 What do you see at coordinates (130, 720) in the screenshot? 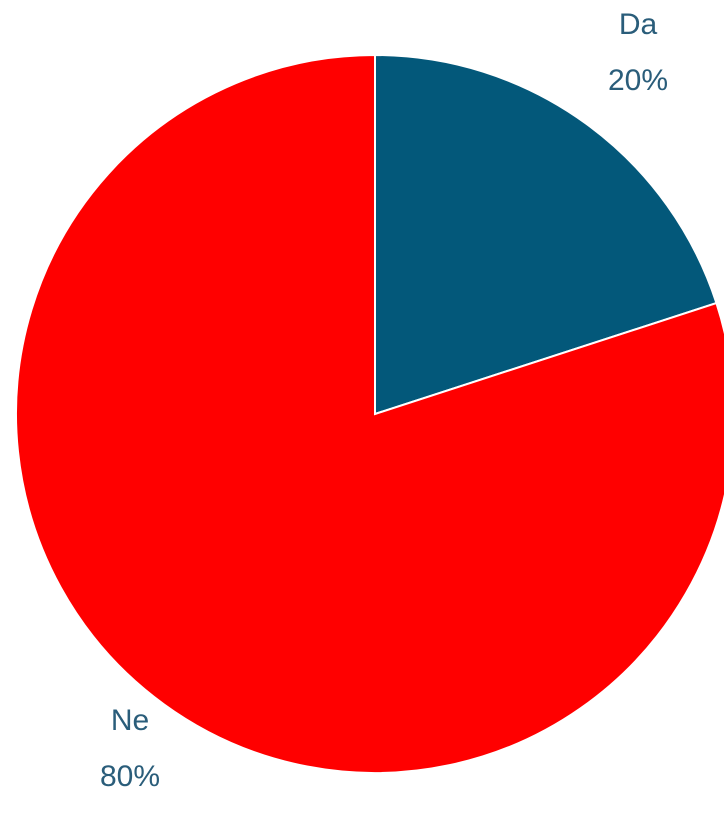
I see `data-label-category: Ne` at bounding box center [130, 720].